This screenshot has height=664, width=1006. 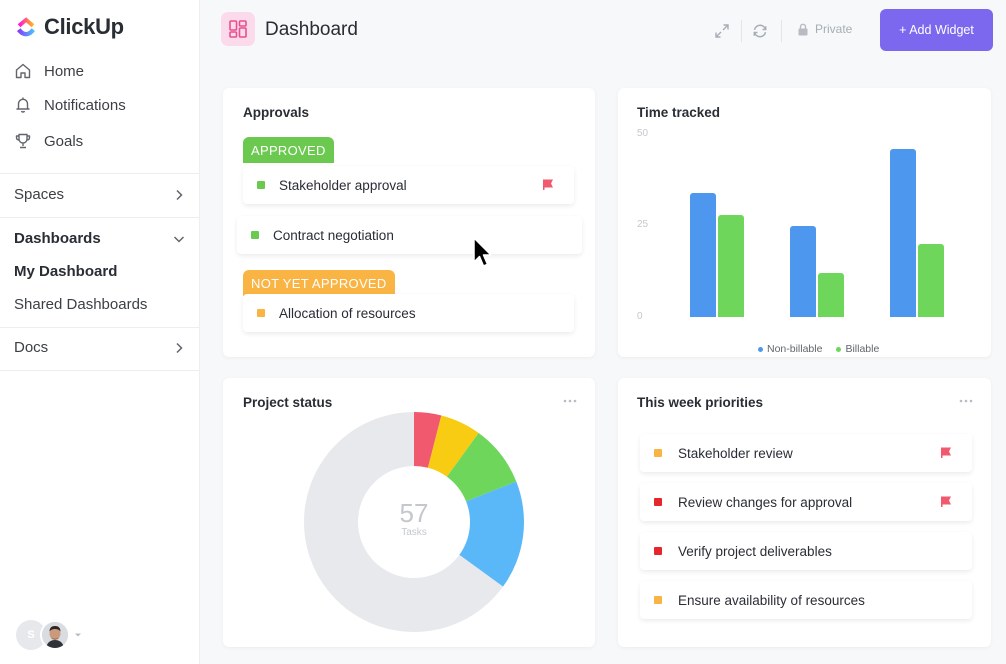 I want to click on user-menu: S, so click(x=49, y=635).